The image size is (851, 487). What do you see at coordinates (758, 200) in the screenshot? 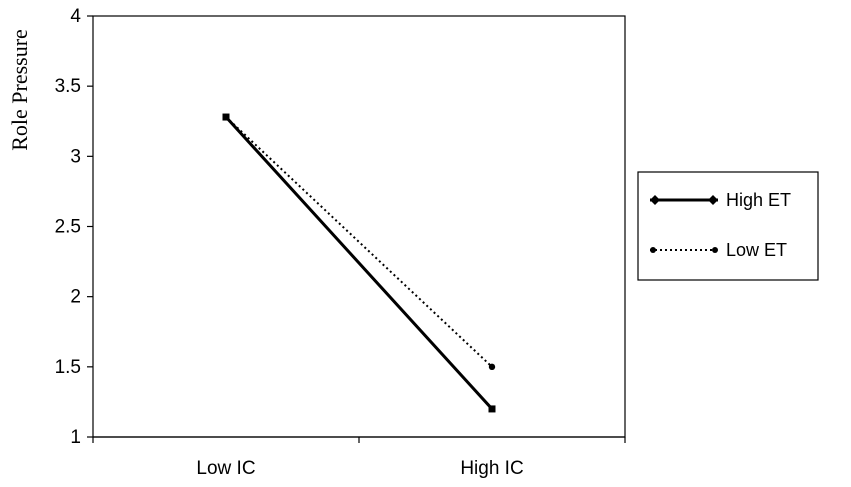
I see `legend-label-high-et: High ET` at bounding box center [758, 200].